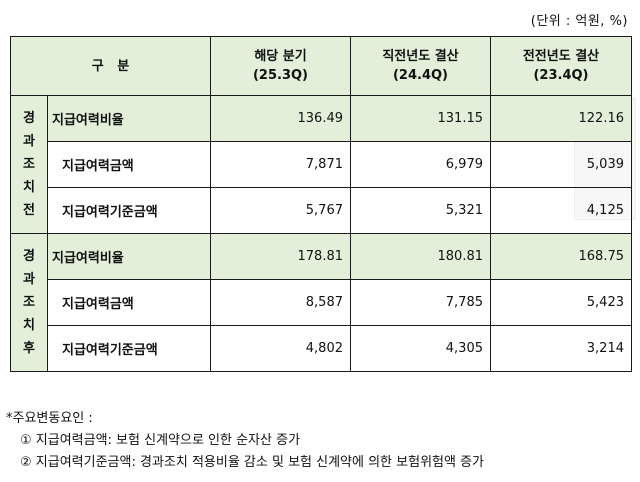  What do you see at coordinates (49, 418) in the screenshot?
I see `notes-title: *주요변동요인 :` at bounding box center [49, 418].